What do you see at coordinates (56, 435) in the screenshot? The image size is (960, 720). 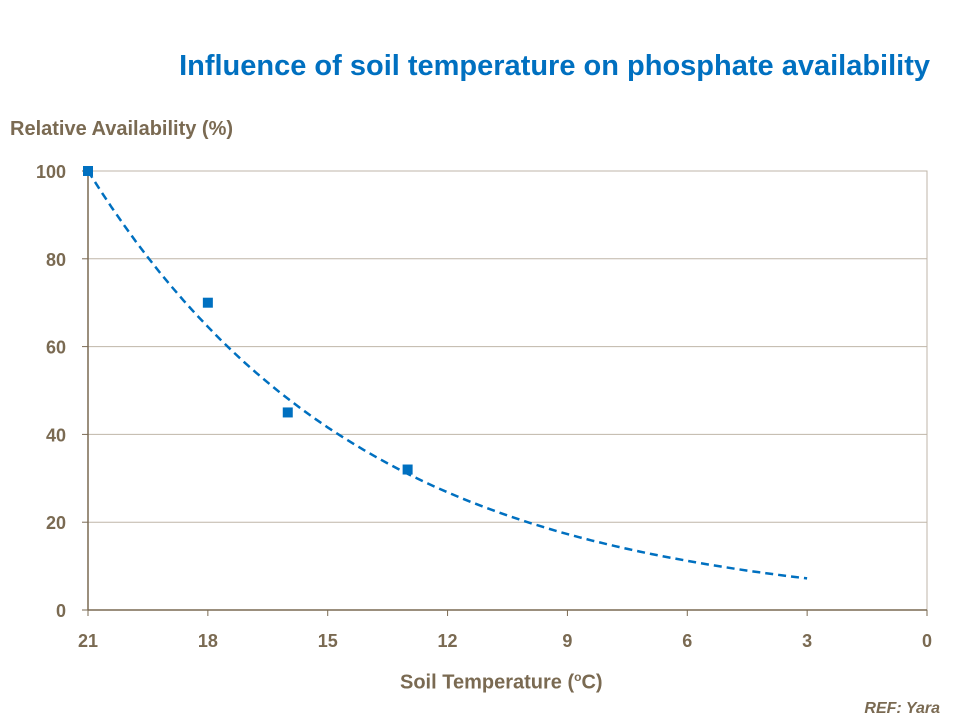 I see `y-tick-label: 40` at bounding box center [56, 435].